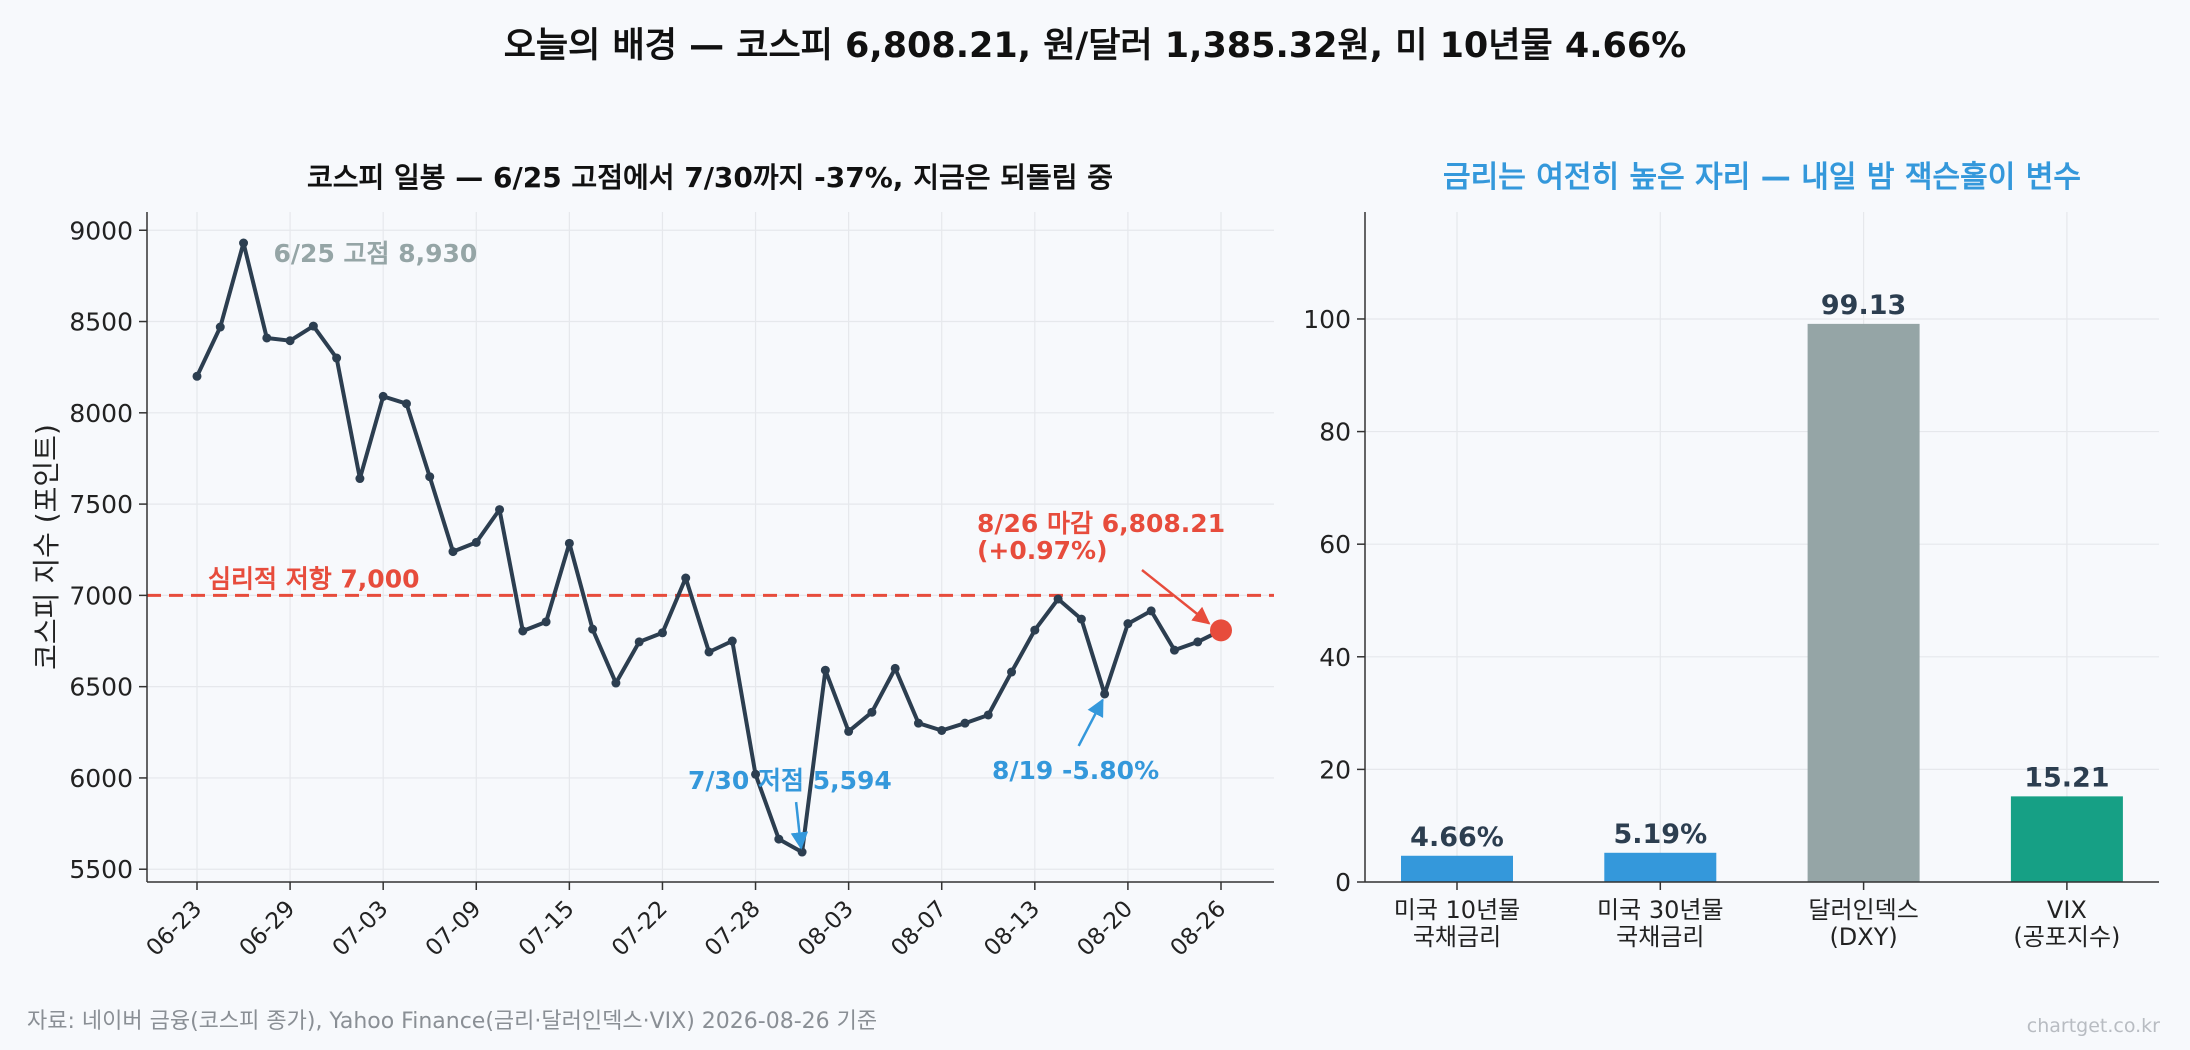 The width and height of the screenshot is (2190, 1050). Describe the element at coordinates (376, 253) in the screenshot. I see `peak-annotation: 6/25 고점 8,930` at that location.